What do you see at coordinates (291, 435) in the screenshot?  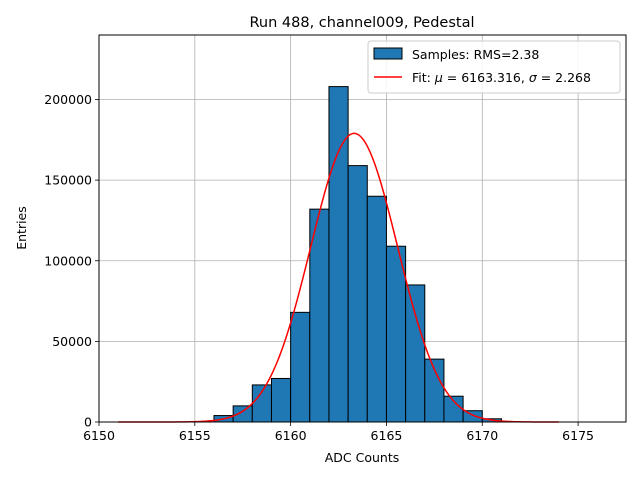 I see `x-tick-label: 6160` at bounding box center [291, 435].